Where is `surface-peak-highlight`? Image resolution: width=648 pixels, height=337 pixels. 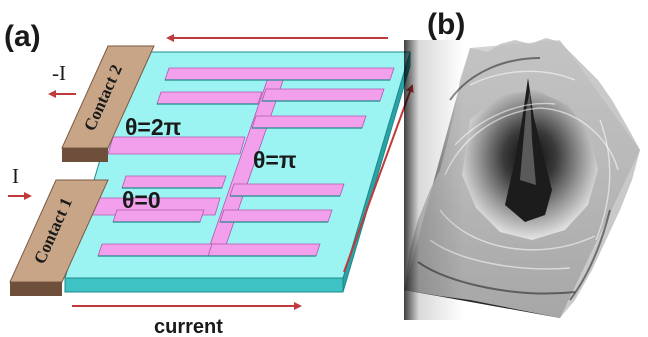
surface-peak-highlight is located at coordinates (528, 137).